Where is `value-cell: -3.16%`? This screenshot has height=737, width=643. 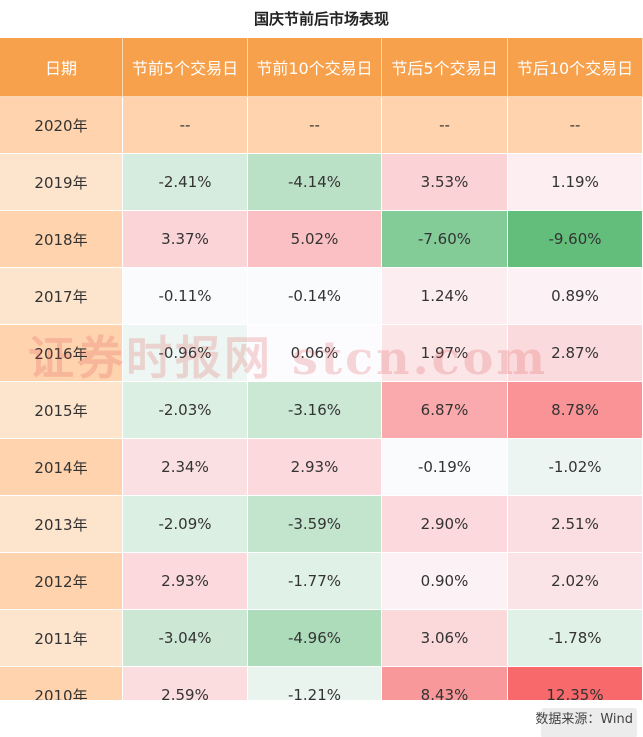
value-cell: -3.16% is located at coordinates (315, 410).